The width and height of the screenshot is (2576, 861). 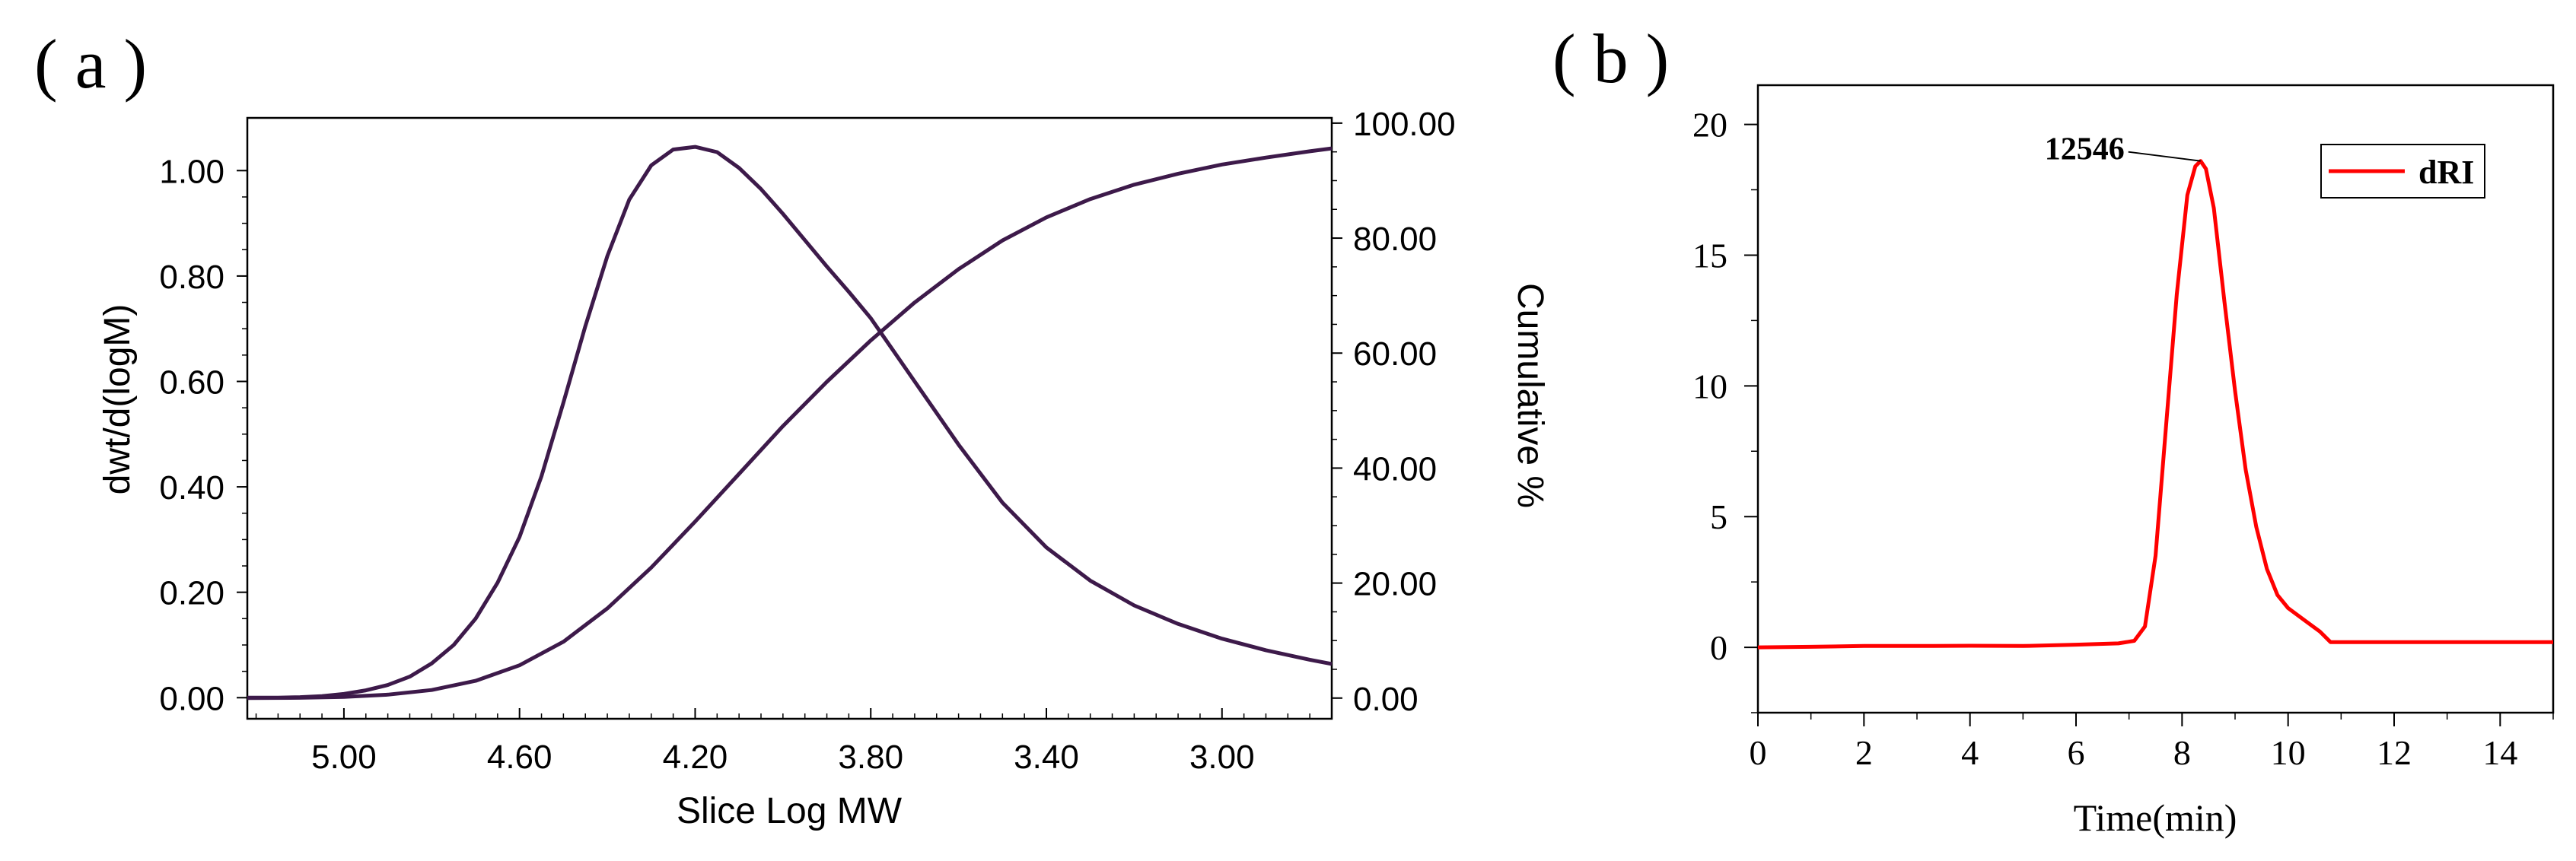 I want to click on b-x-tick-label: 0, so click(x=1758, y=752).